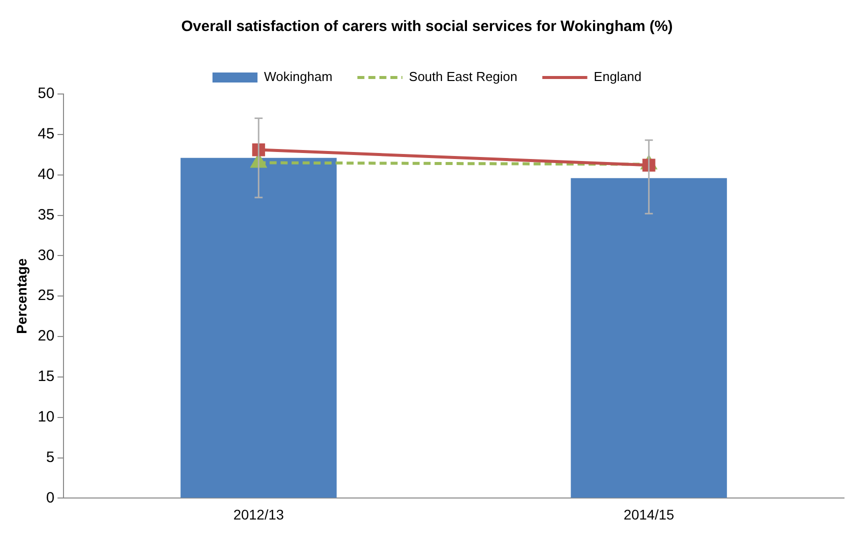  Describe the element at coordinates (46, 295) in the screenshot. I see `y-tick-label: 25` at that location.